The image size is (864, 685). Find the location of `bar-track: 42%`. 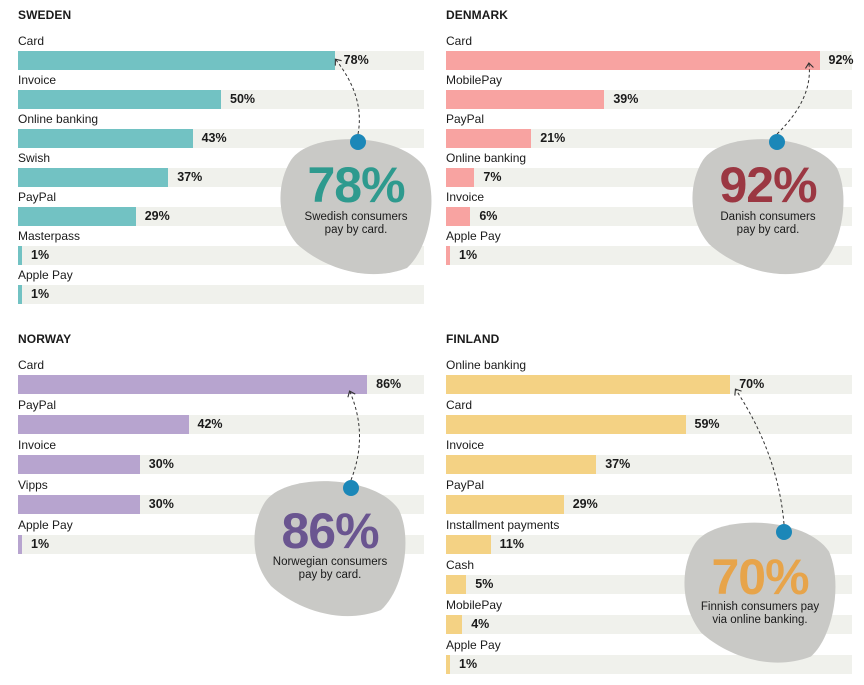

bar-track: 42% is located at coordinates (221, 424).